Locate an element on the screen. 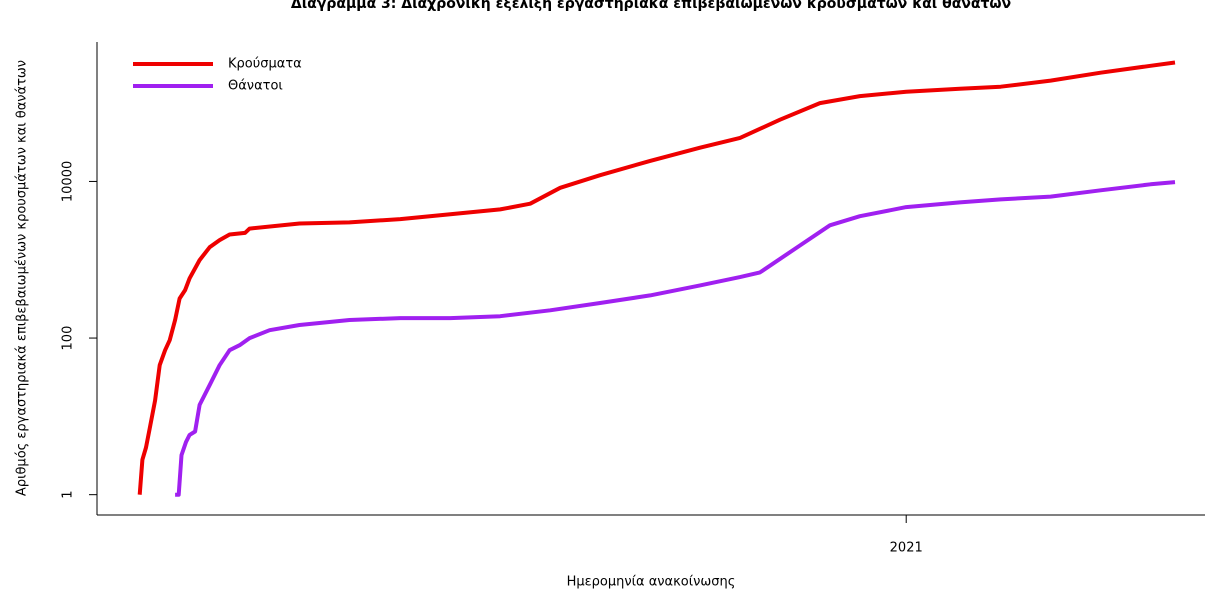 The width and height of the screenshot is (1206, 596). y-tick-label: 10000 is located at coordinates (68, 181).